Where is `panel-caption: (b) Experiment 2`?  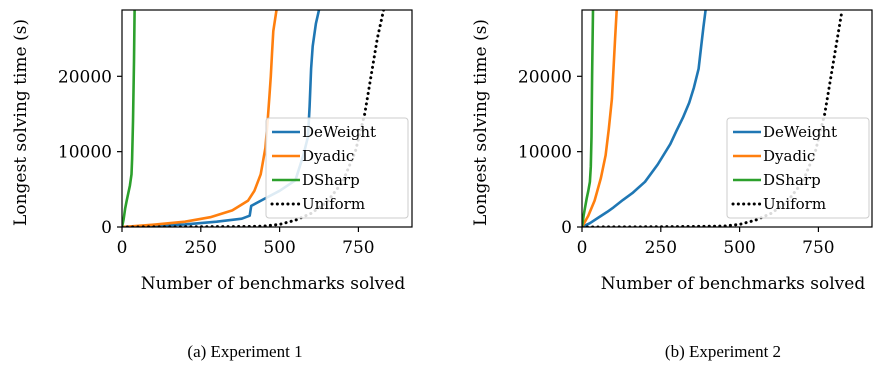
panel-caption: (b) Experiment 2 is located at coordinates (723, 351).